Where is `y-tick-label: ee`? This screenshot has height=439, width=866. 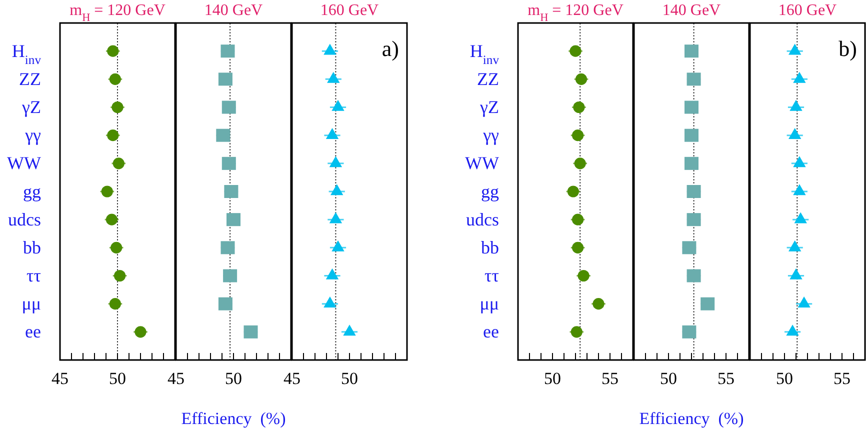 y-tick-label: ee is located at coordinates (491, 332).